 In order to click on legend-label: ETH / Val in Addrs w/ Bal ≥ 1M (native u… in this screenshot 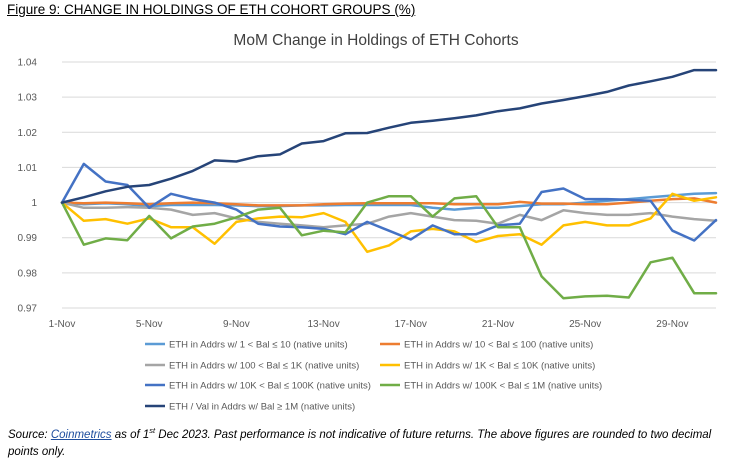, I will do `click(262, 407)`.